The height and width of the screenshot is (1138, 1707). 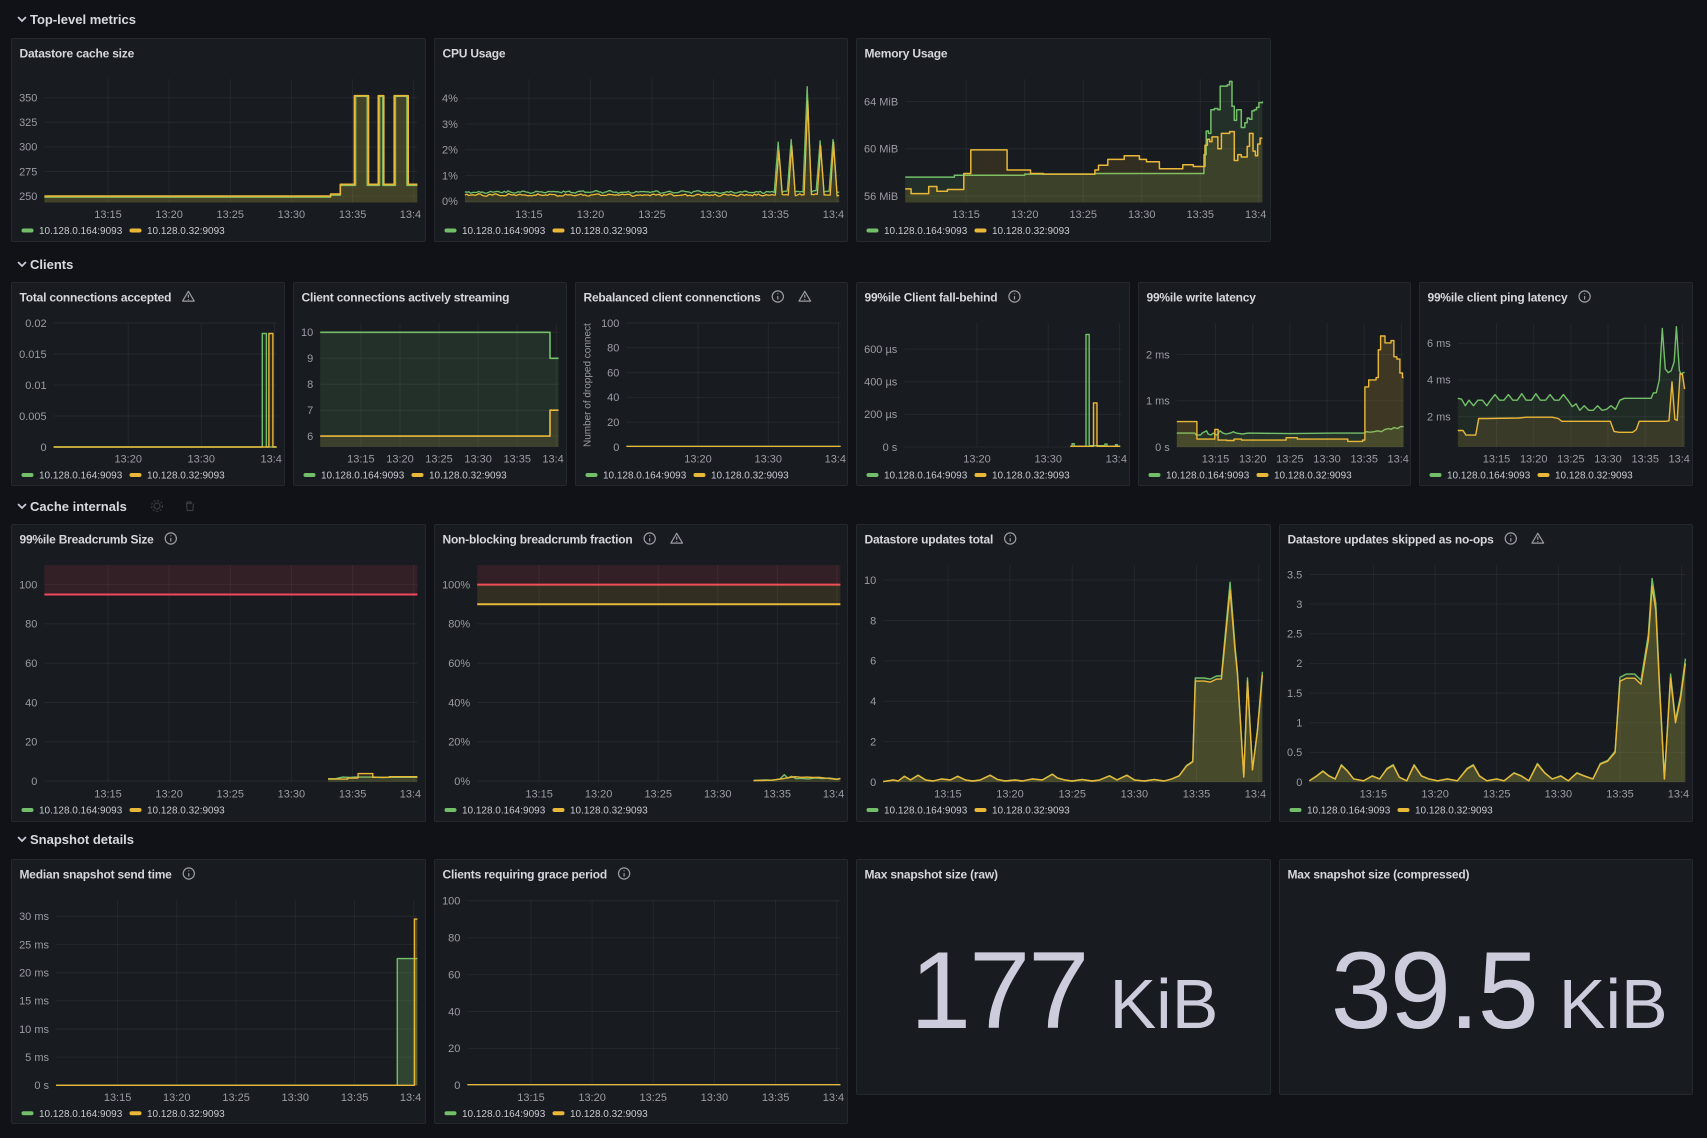 I want to click on svg-text: 0.005, so click(x=33, y=416).